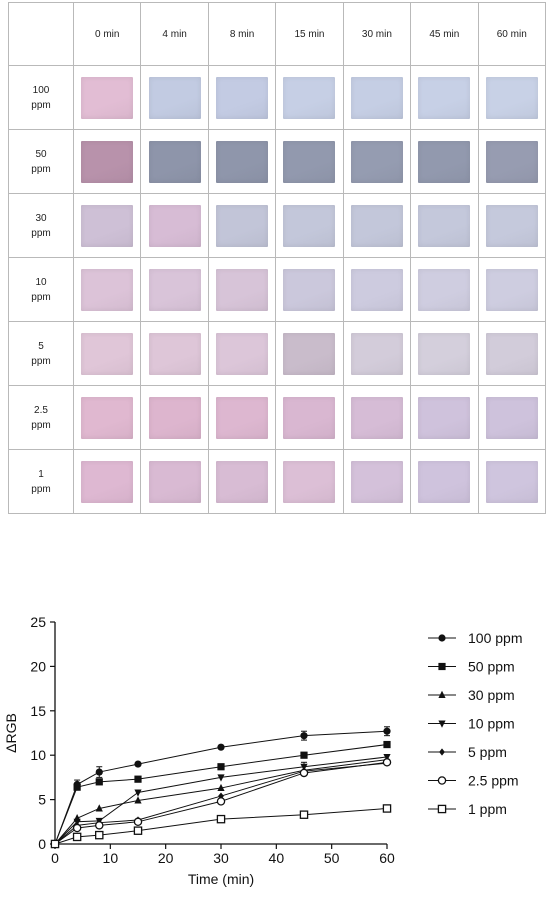  Describe the element at coordinates (277, 481) in the screenshot. I see `table-row: 1 ppm` at that location.